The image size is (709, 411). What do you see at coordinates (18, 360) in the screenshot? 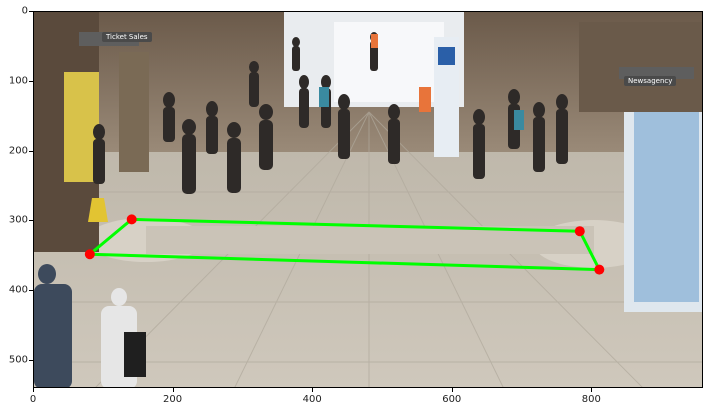
I see `y-tick-label: 500` at bounding box center [18, 360].